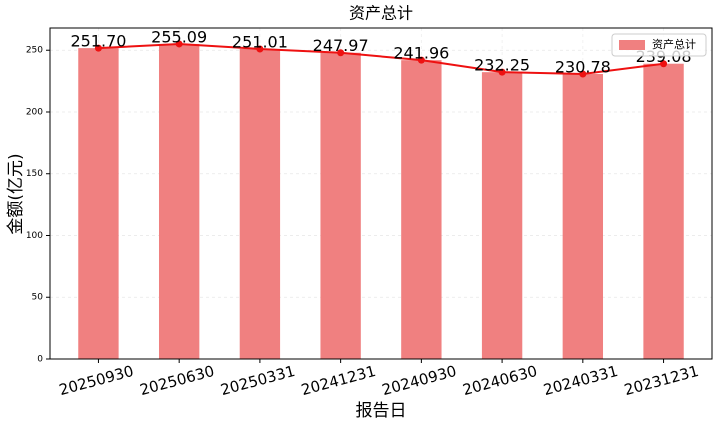 The height and width of the screenshot is (428, 719). Describe the element at coordinates (98, 41) in the screenshot. I see `value-label: 251.70` at that location.